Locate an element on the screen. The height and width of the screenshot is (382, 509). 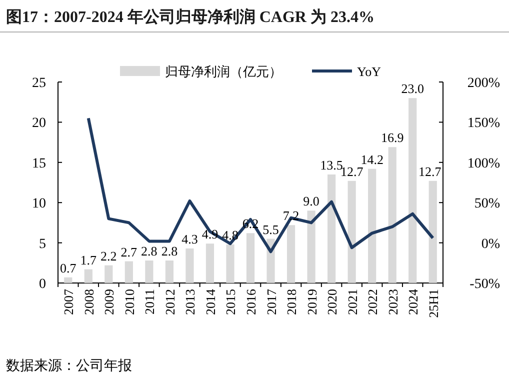
x-tick-label: 2023 is located at coordinates (392, 302).